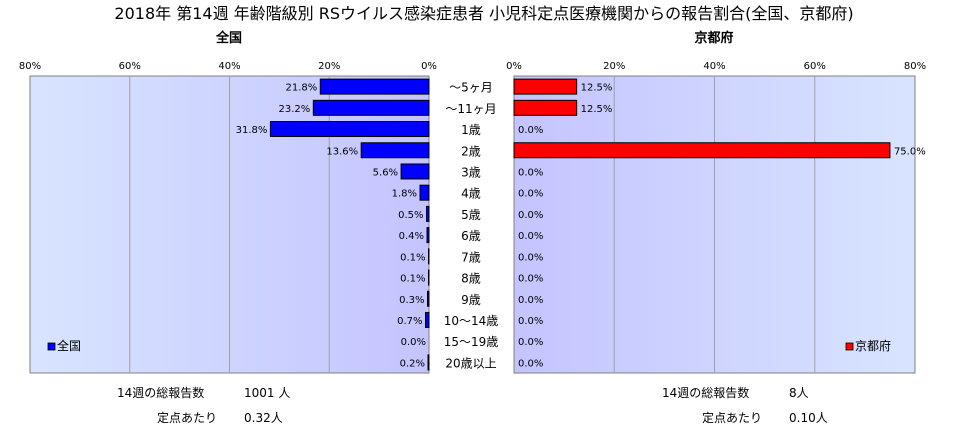 The image size is (968, 431). I want to click on national-data-label: 13.6%, so click(342, 151).